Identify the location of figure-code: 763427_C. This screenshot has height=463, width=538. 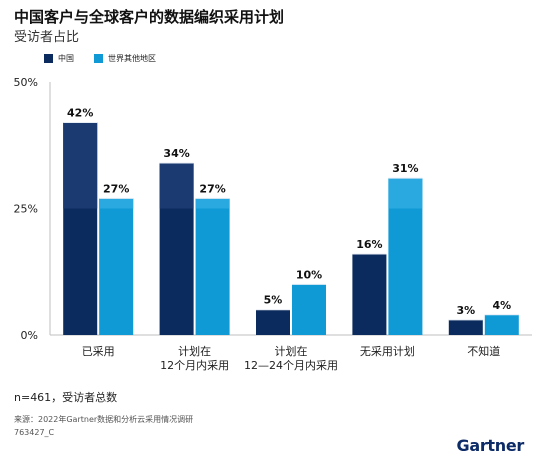
(34, 432).